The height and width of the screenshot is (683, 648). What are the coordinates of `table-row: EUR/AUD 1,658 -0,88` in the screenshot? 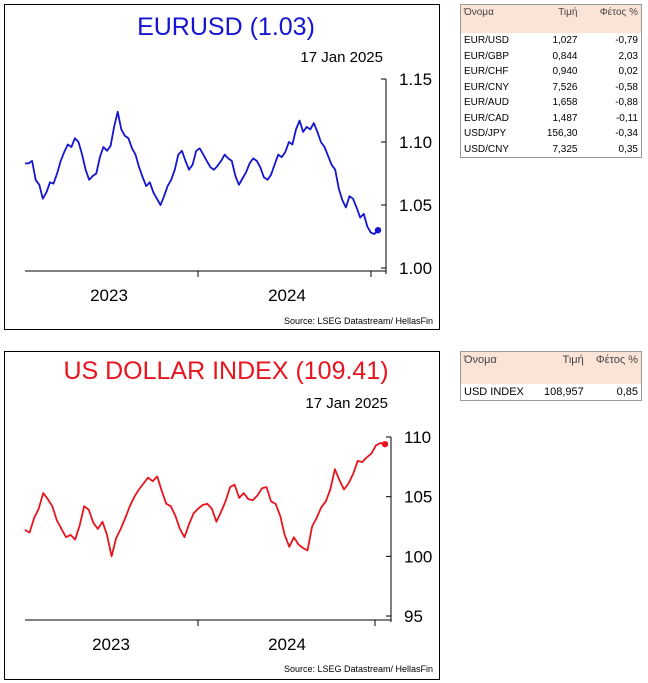 It's located at (551, 103).